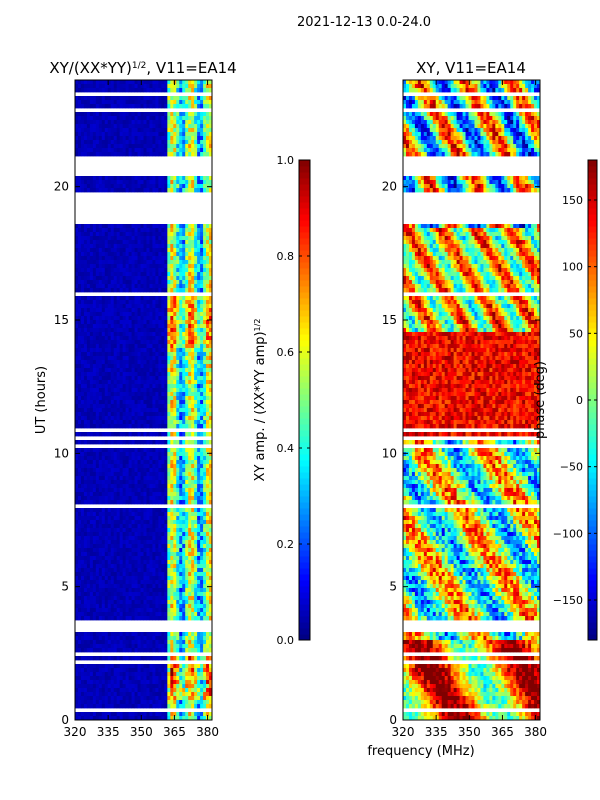  What do you see at coordinates (575, 400) in the screenshot?
I see `phase-colorbar-ticks: −150 −100 −50 0 50 100 150` at bounding box center [575, 400].